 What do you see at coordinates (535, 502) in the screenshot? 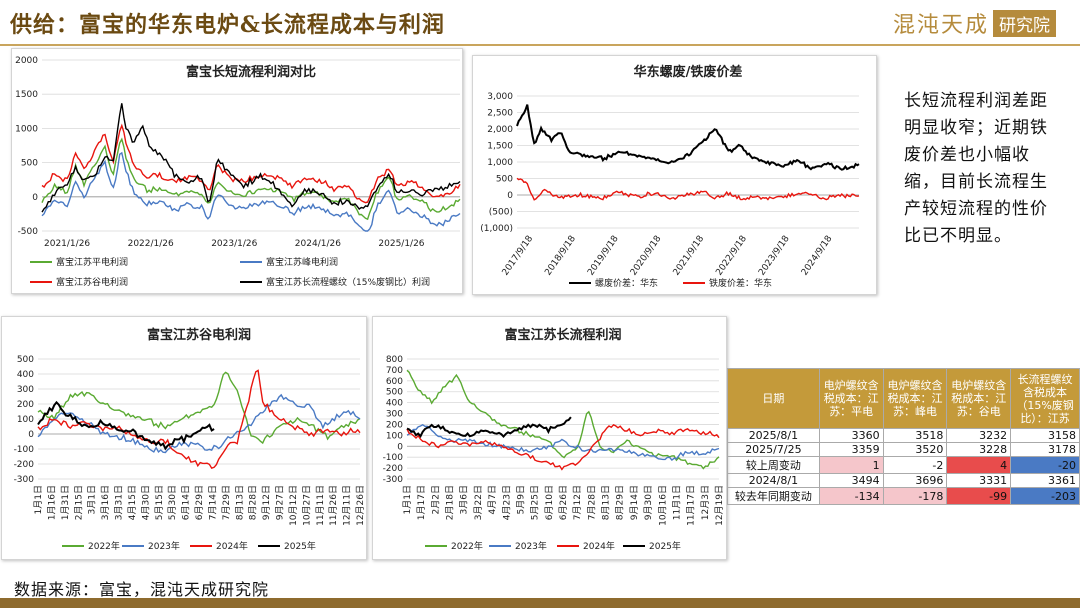
I see `x-tick-label: 5月25日` at bounding box center [535, 502].